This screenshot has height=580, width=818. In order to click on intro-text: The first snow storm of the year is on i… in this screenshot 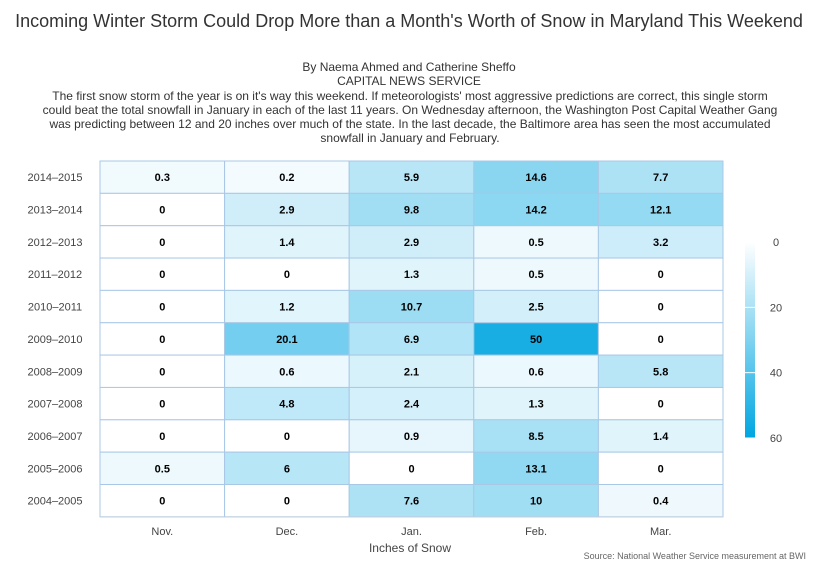, I will do `click(410, 117)`.